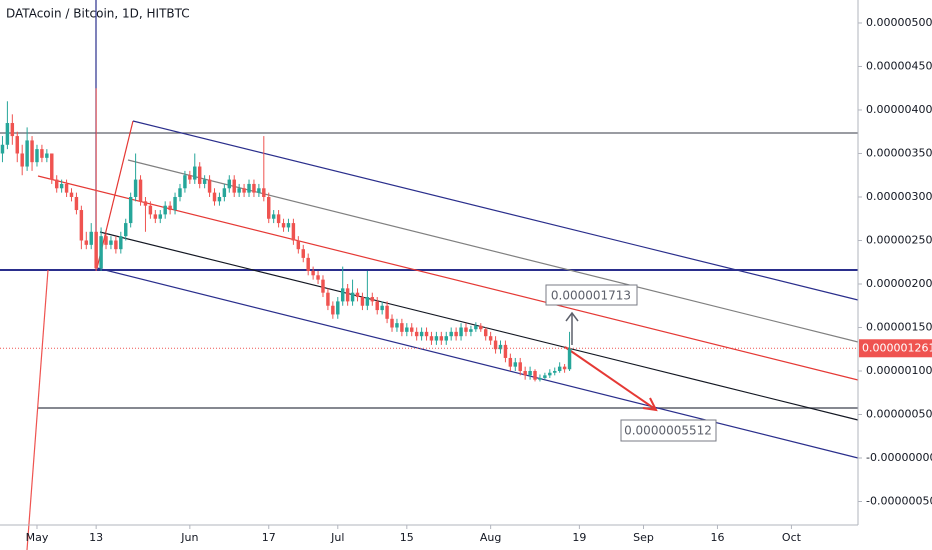  Describe the element at coordinates (189, 537) in the screenshot. I see `x-tick-label: Jun` at that location.